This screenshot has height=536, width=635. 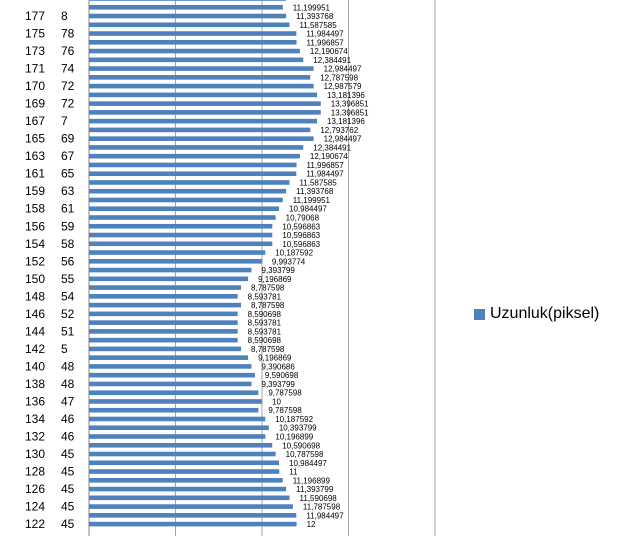 I want to click on data-label: 13,181396, so click(x=346, y=121).